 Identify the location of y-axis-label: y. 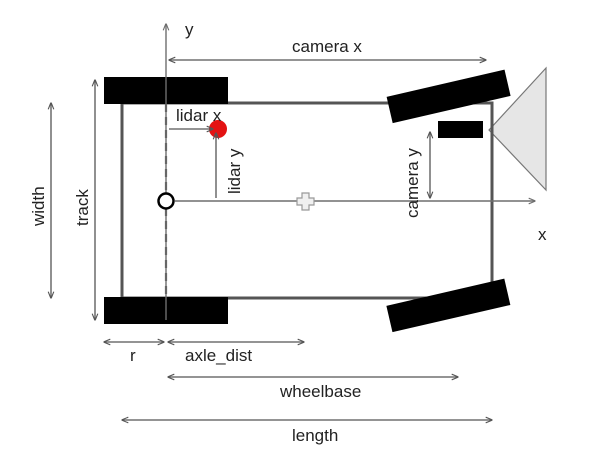
(189, 29).